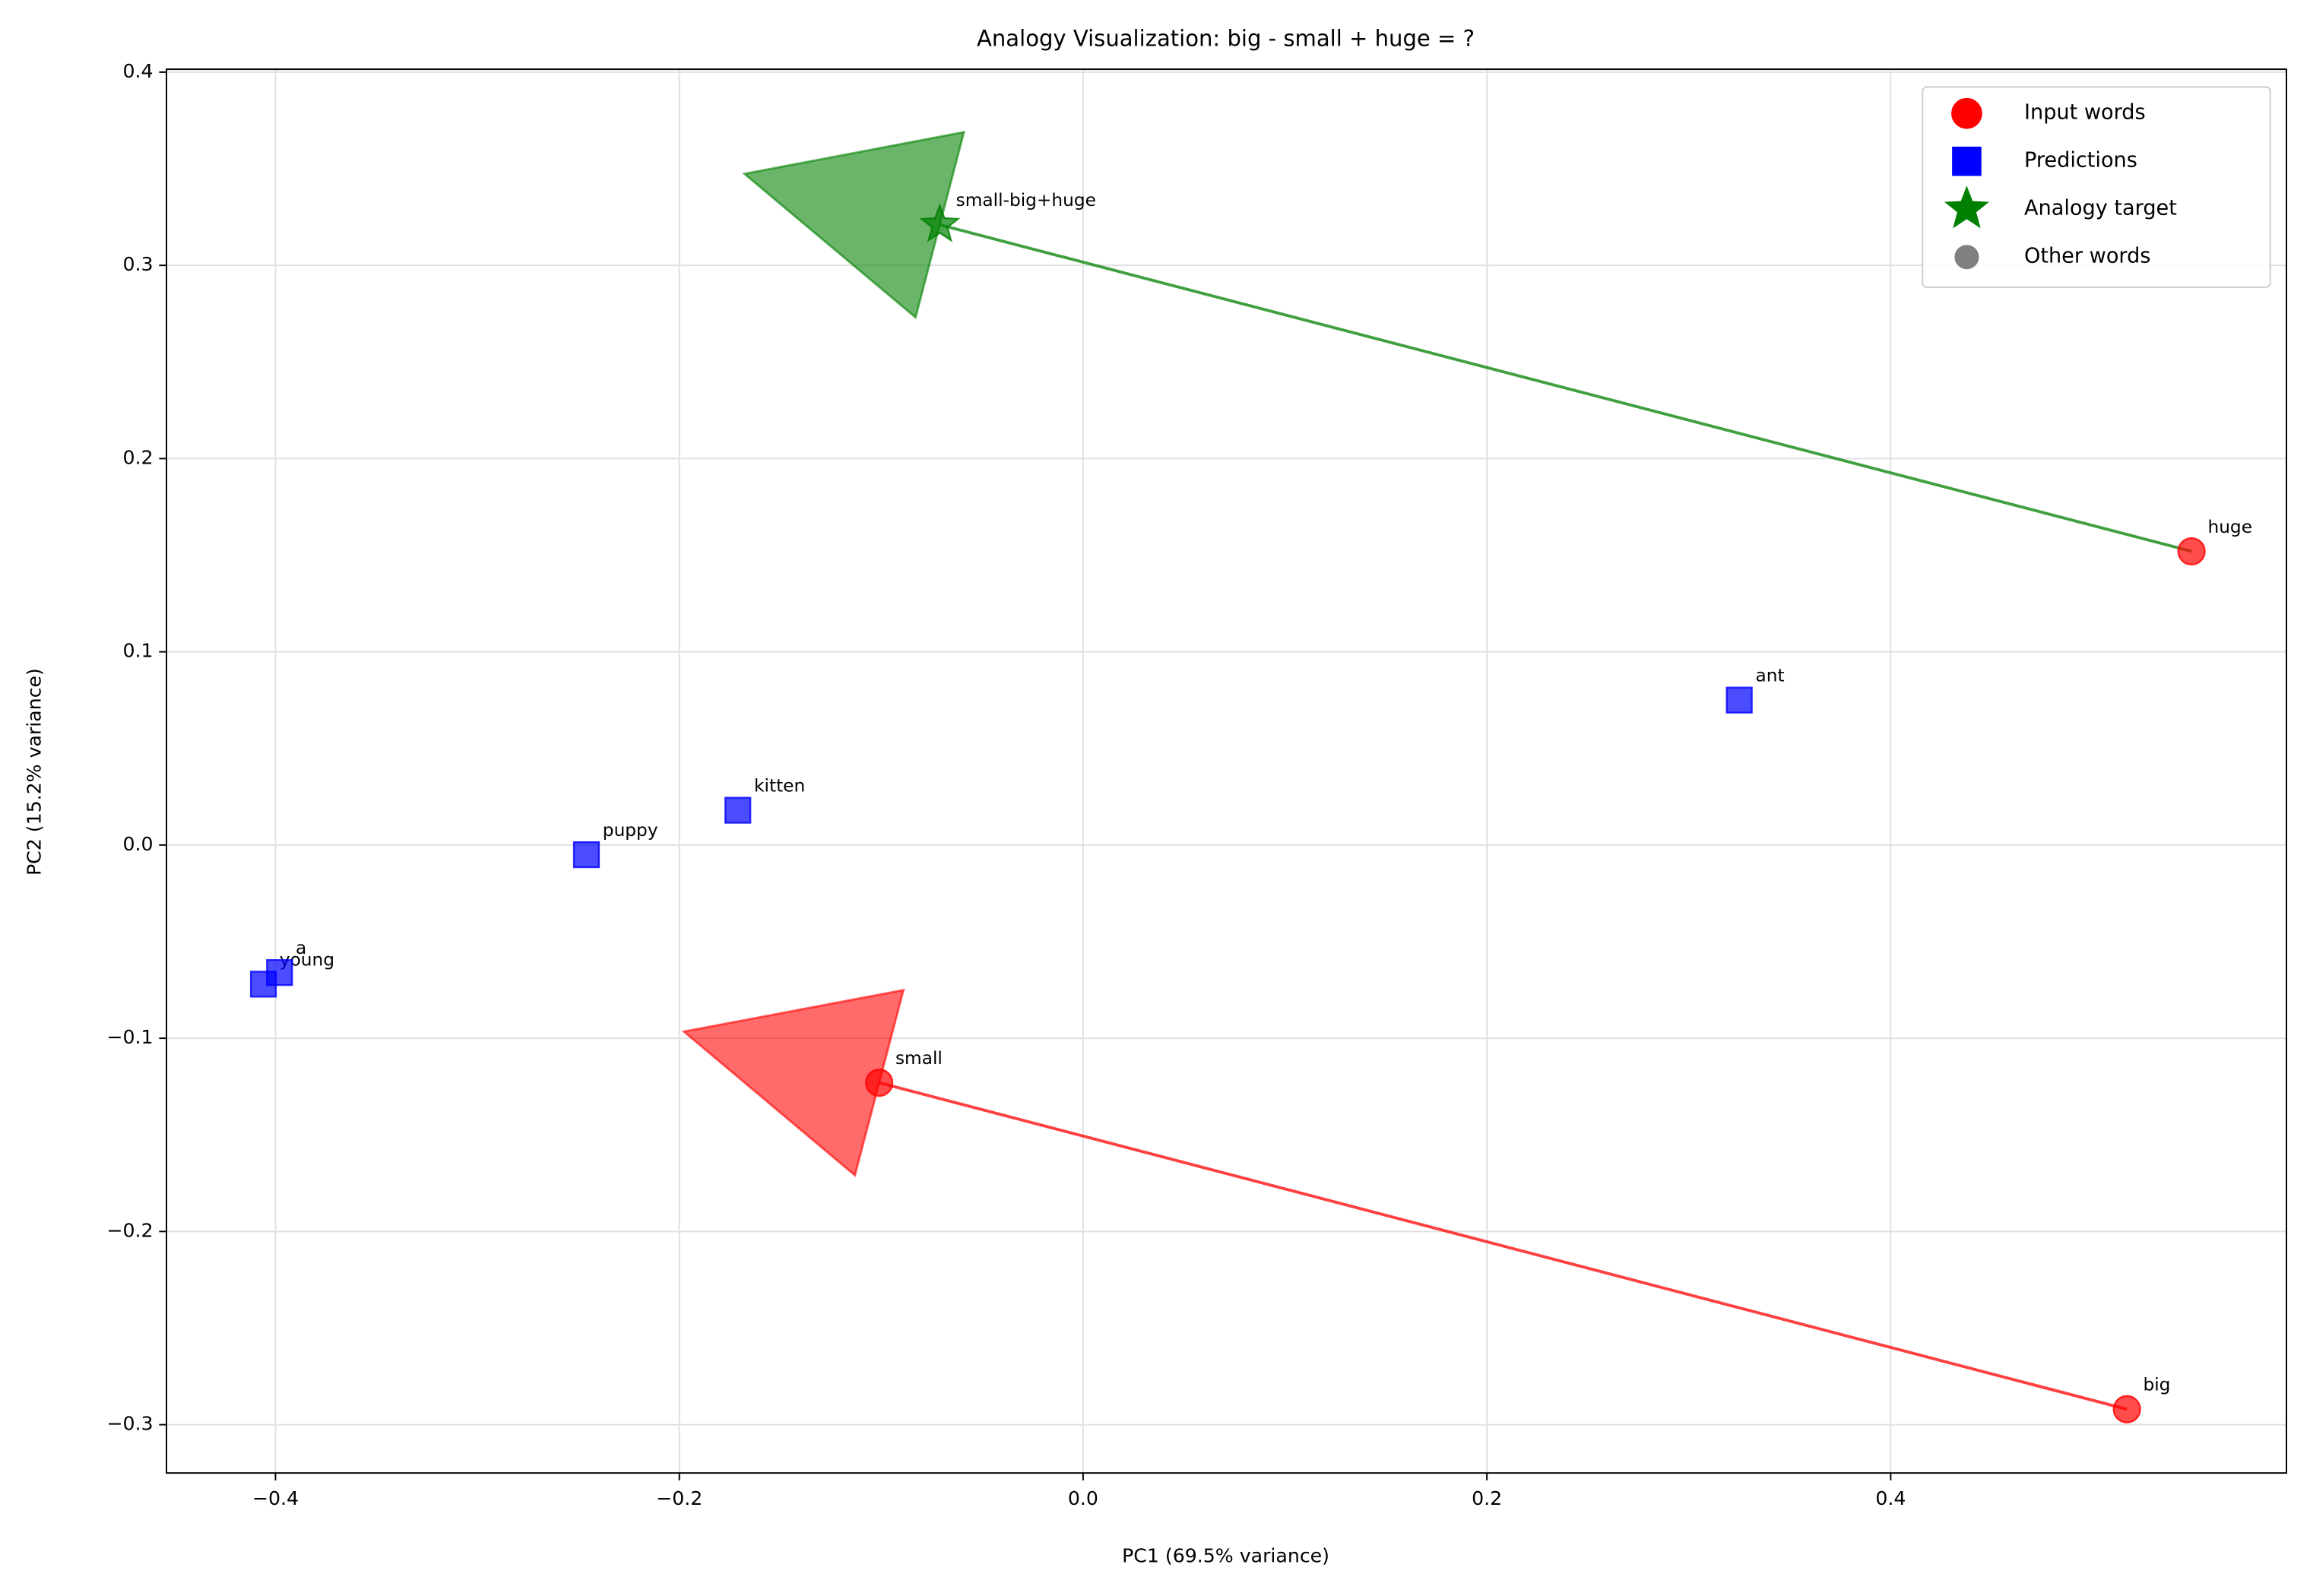  What do you see at coordinates (35, 772) in the screenshot?
I see `y-axis-label: PC2 (15.2% variance)` at bounding box center [35, 772].